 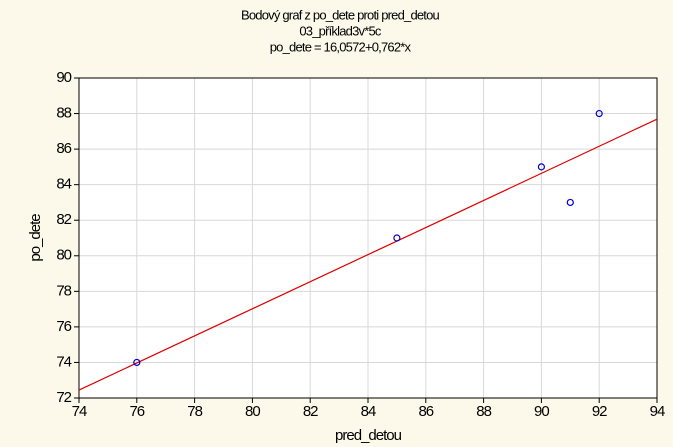 I want to click on y-tick-label: 86, so click(x=63, y=148).